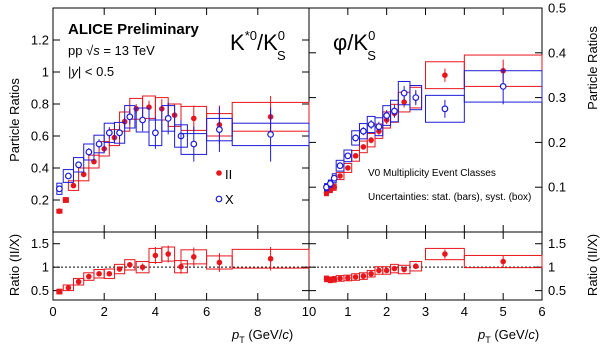 This screenshot has width=610, height=348. What do you see at coordinates (541, 311) in the screenshot?
I see `x-tick-label: 6` at bounding box center [541, 311].